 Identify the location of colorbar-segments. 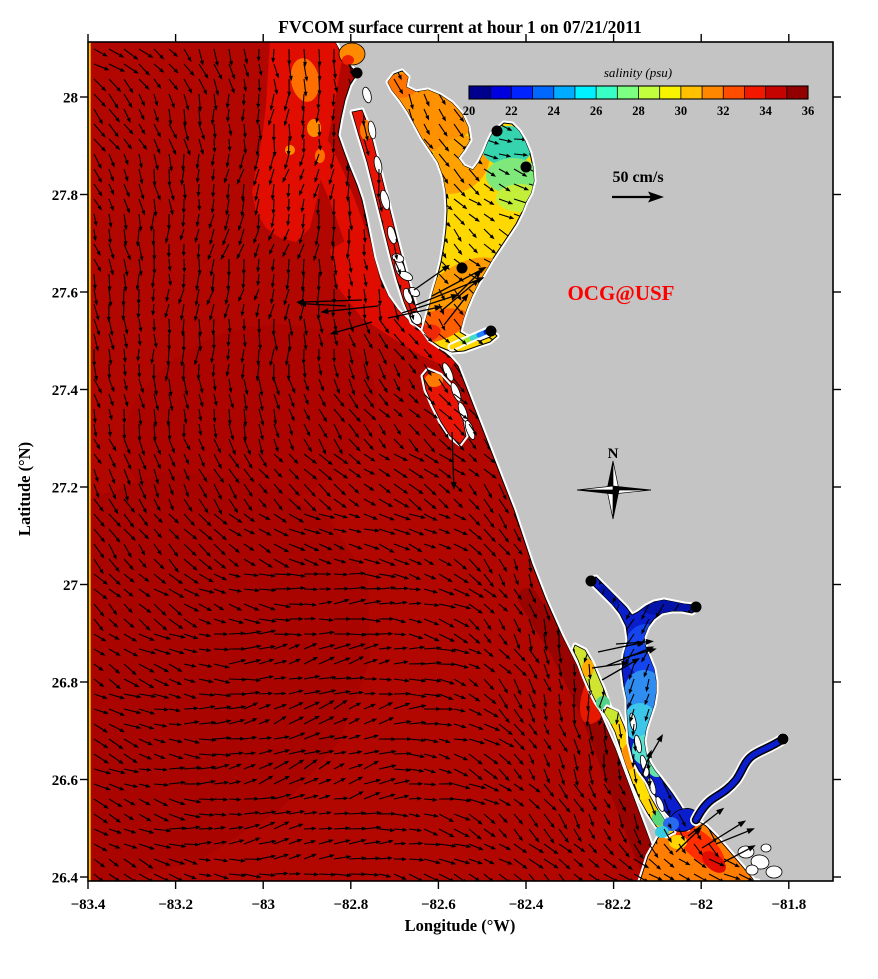
(639, 92).